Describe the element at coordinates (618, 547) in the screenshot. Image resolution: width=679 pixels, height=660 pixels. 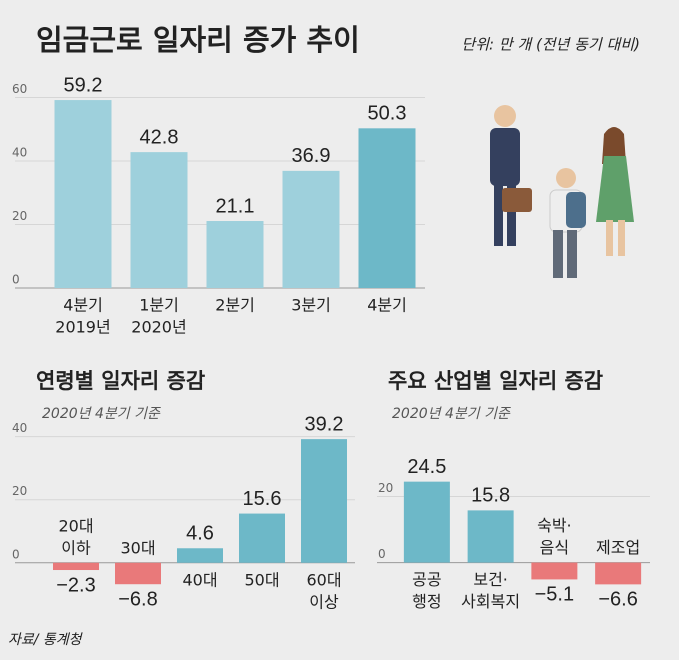
I see `x-tick-label: 제조업` at that location.